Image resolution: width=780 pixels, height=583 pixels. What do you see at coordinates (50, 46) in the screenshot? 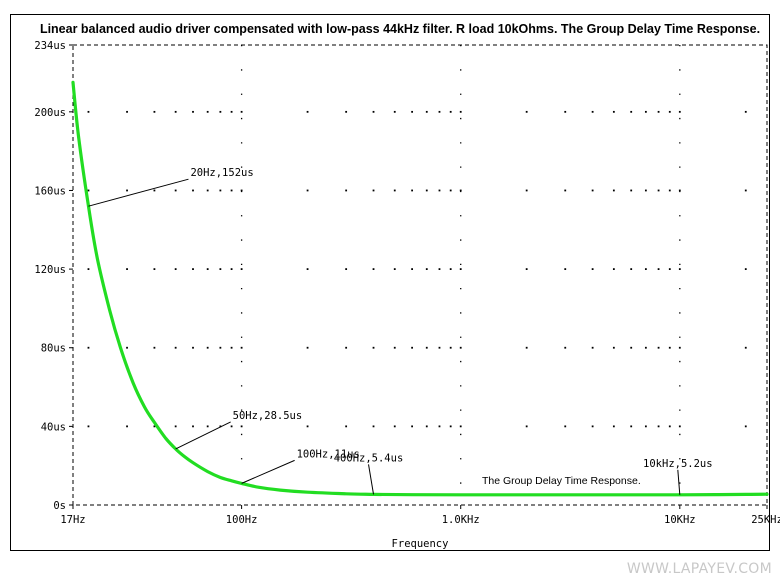
I see `y-tick-label: 234us` at bounding box center [50, 46].